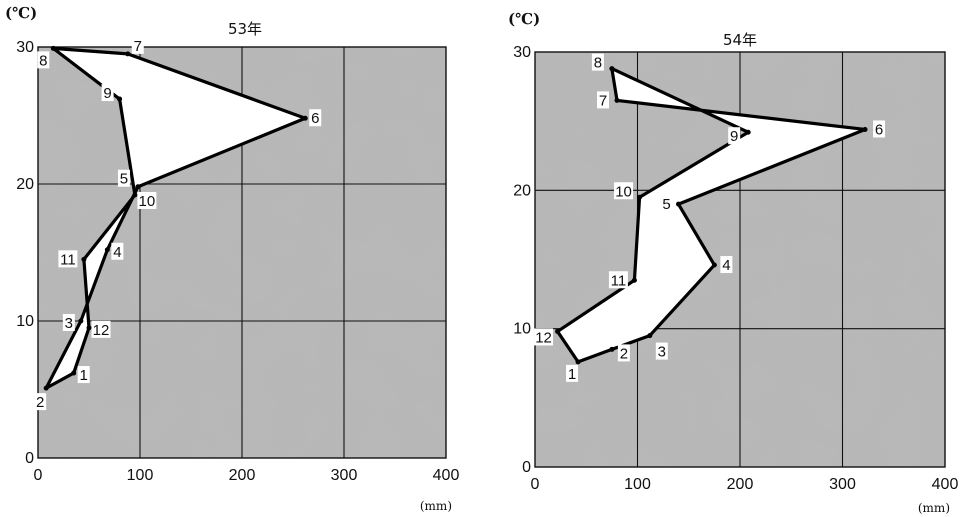  What do you see at coordinates (245, 29) in the screenshot?
I see `chart-title: 53年` at bounding box center [245, 29].